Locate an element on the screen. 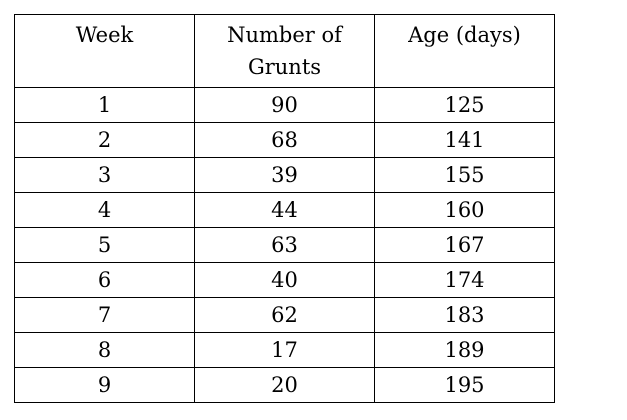 The height and width of the screenshot is (420, 627). table-row: 6 40 174 is located at coordinates (284, 280).